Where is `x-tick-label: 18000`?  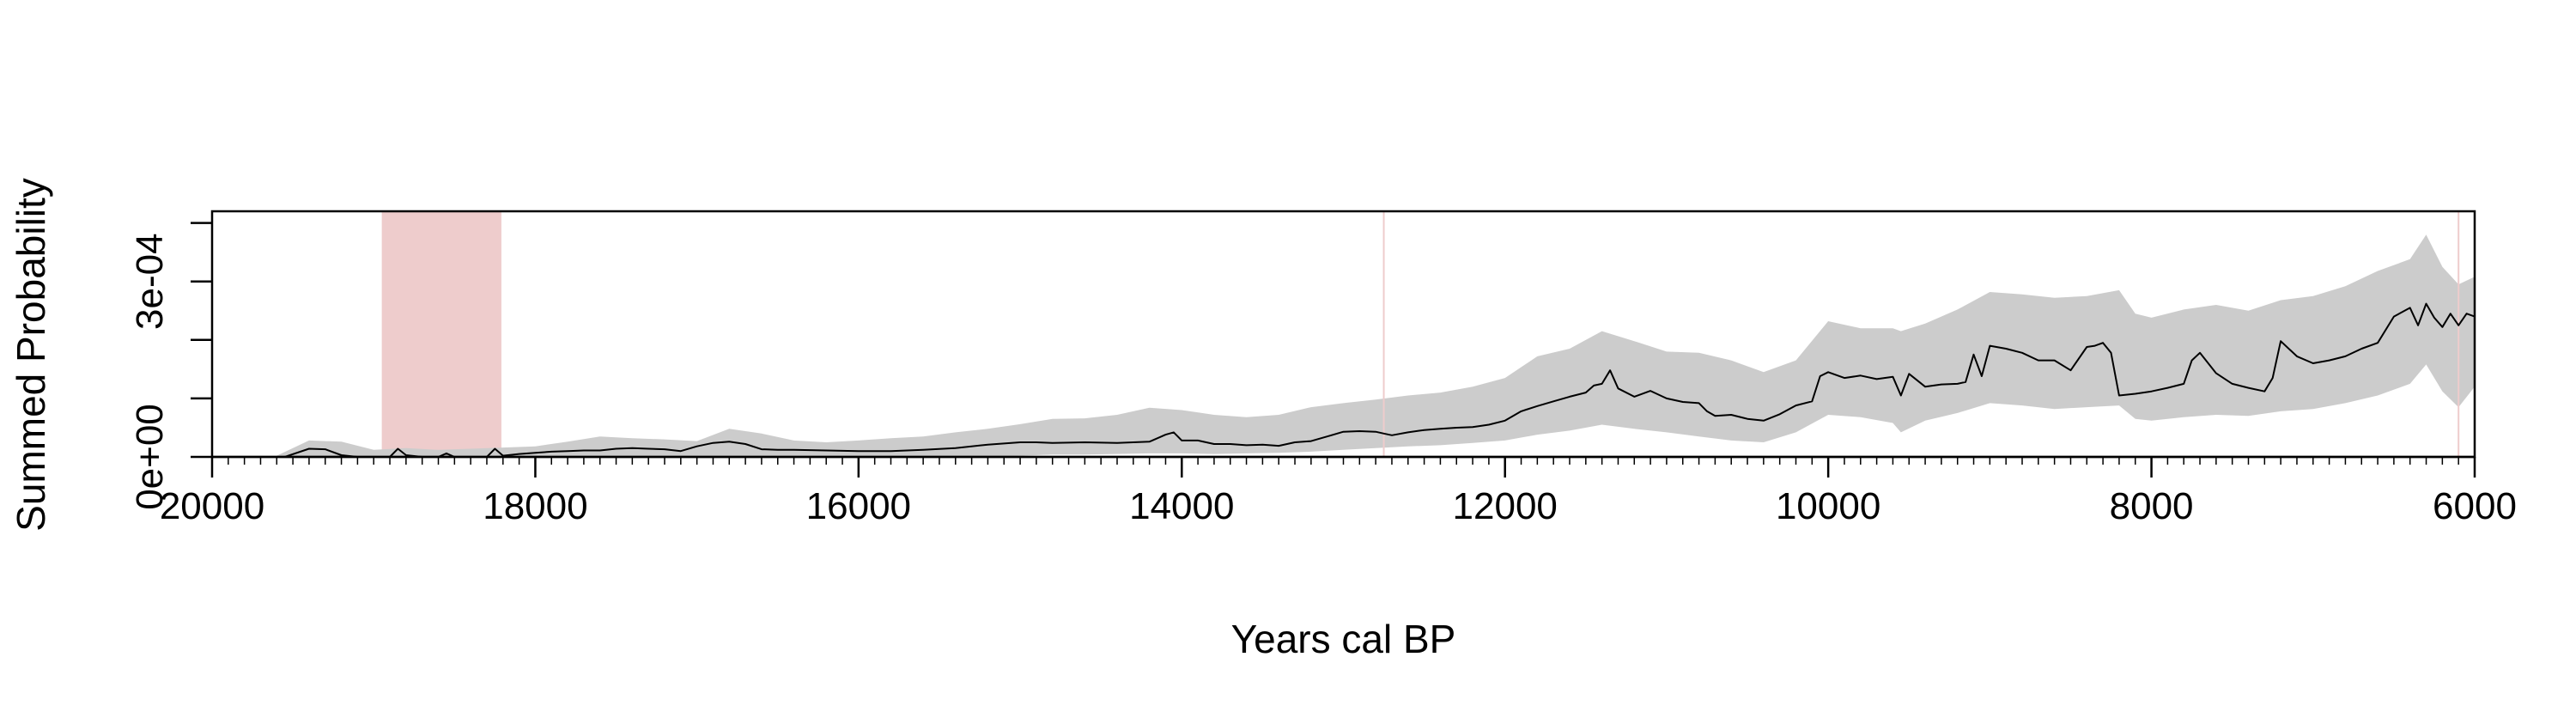 x-tick-label: 18000 is located at coordinates (535, 506).